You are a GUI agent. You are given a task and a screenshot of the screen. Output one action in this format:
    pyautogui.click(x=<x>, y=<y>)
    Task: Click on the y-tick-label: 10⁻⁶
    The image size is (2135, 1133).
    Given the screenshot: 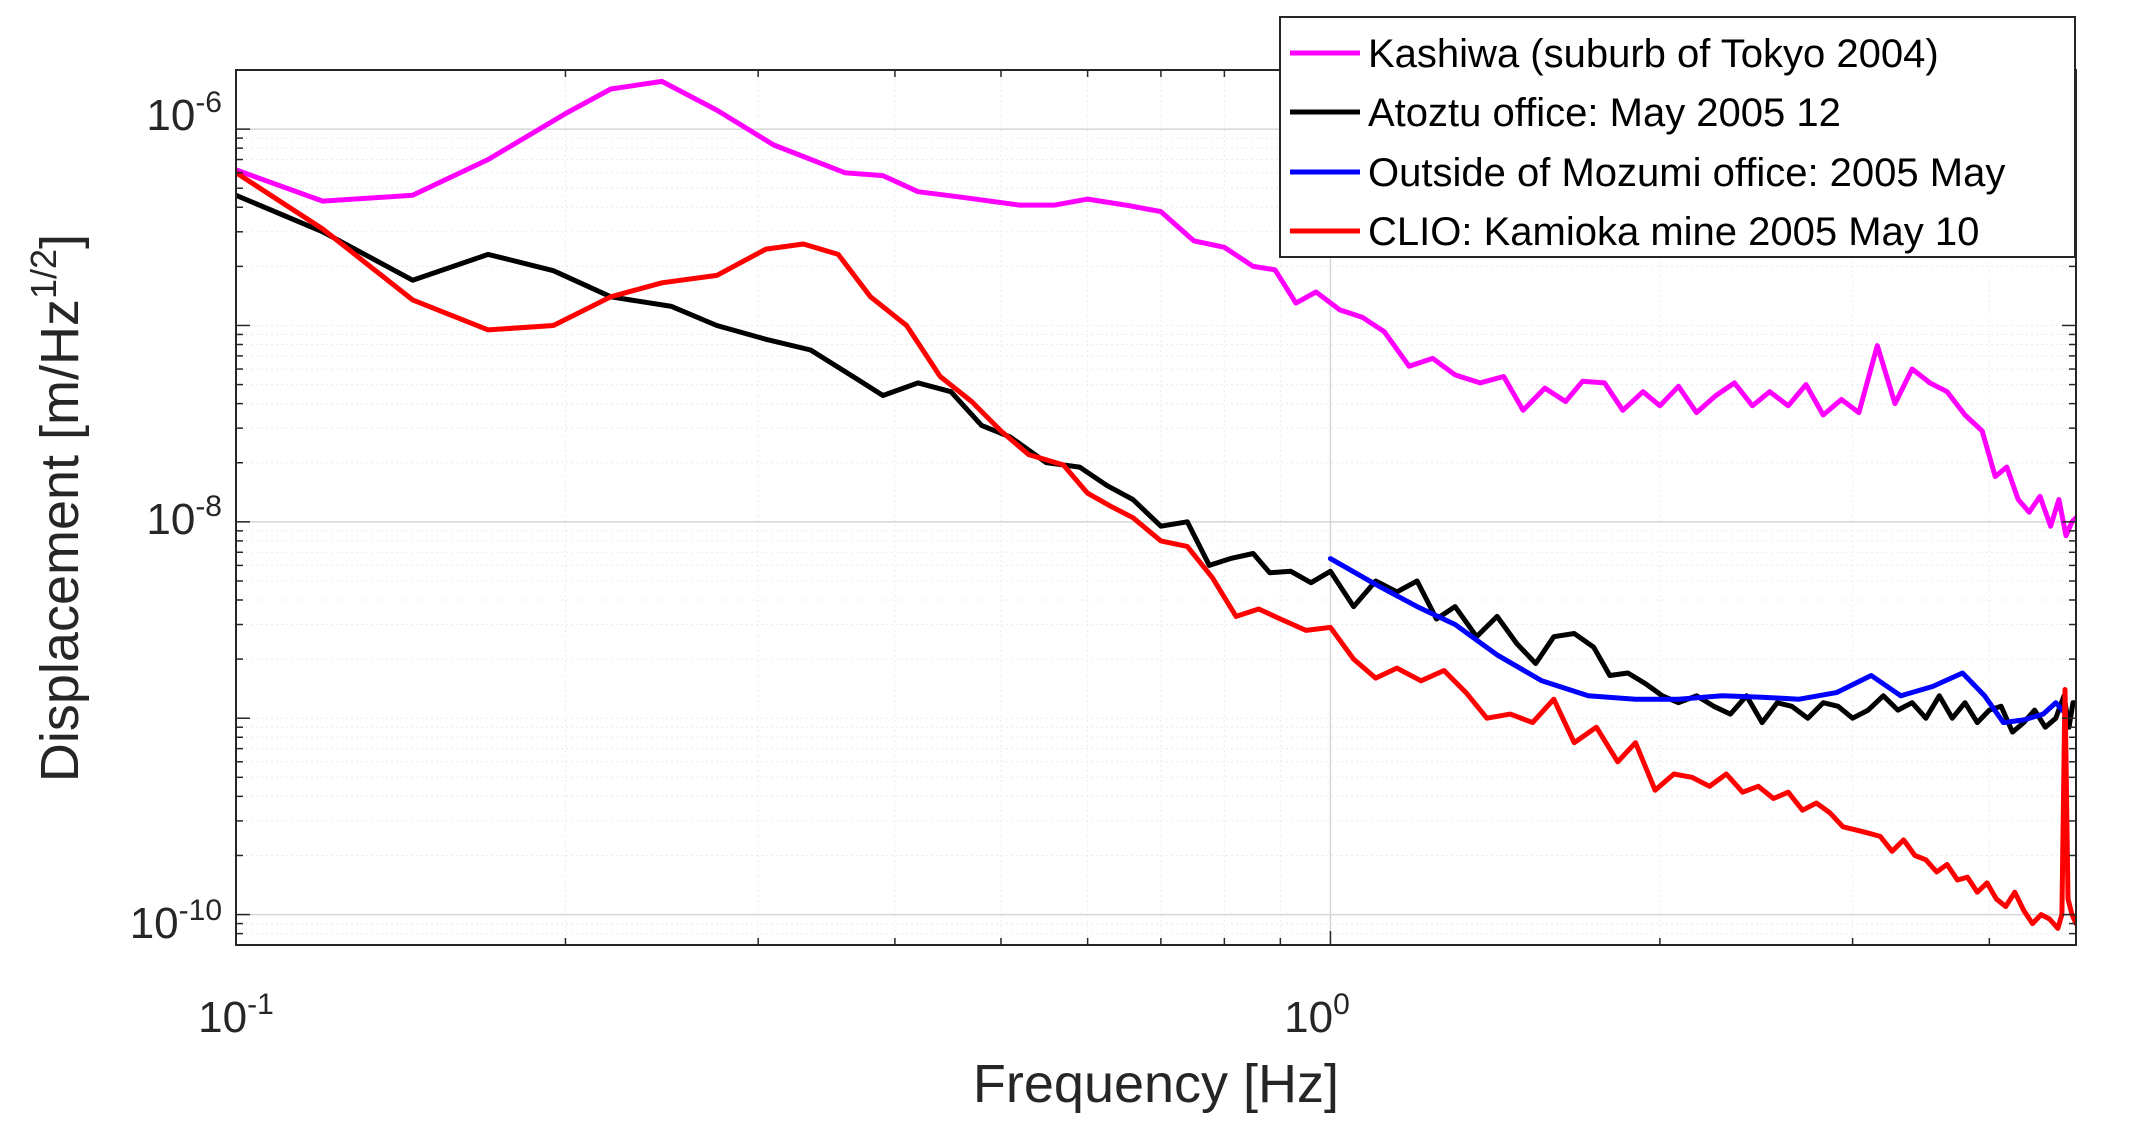 What is the action you would take?
    pyautogui.click(x=184, y=113)
    